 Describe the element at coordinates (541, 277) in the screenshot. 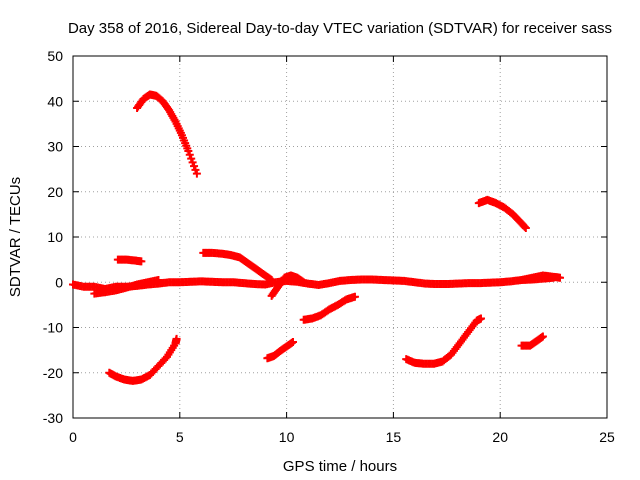

I see `series-baseline-d` at that location.